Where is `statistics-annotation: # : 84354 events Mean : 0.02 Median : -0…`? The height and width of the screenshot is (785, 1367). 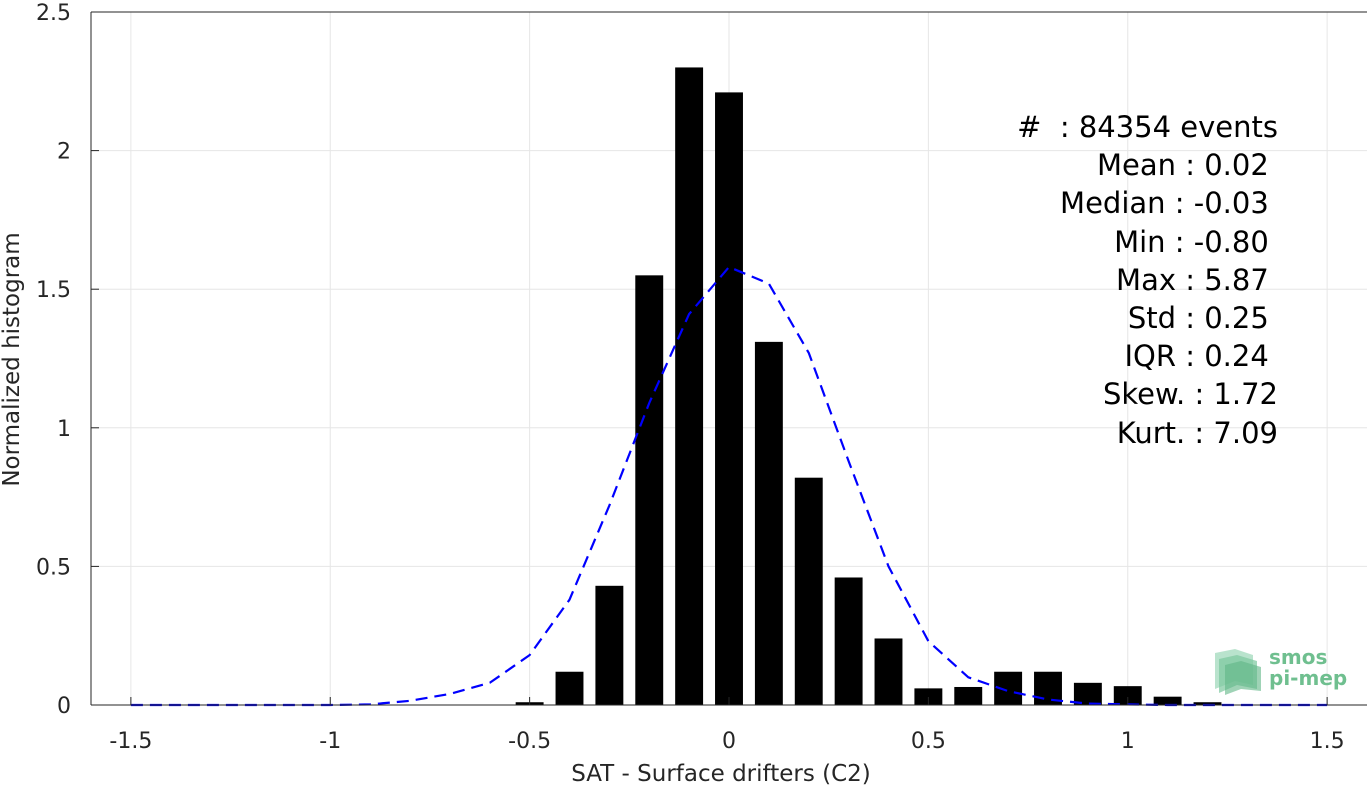 statistics-annotation: # : 84354 events Mean : 0.02 Median : -0… is located at coordinates (1147, 280).